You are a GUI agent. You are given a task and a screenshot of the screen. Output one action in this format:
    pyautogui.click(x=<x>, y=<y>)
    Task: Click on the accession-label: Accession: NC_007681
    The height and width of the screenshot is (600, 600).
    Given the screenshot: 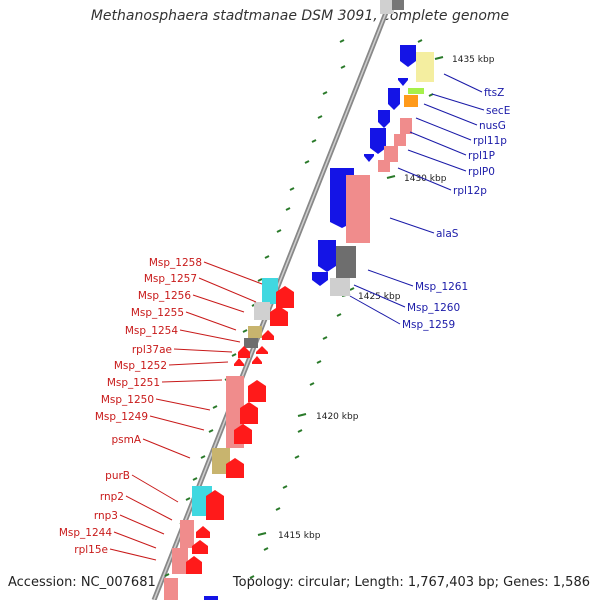 What is the action you would take?
    pyautogui.click(x=82, y=582)
    